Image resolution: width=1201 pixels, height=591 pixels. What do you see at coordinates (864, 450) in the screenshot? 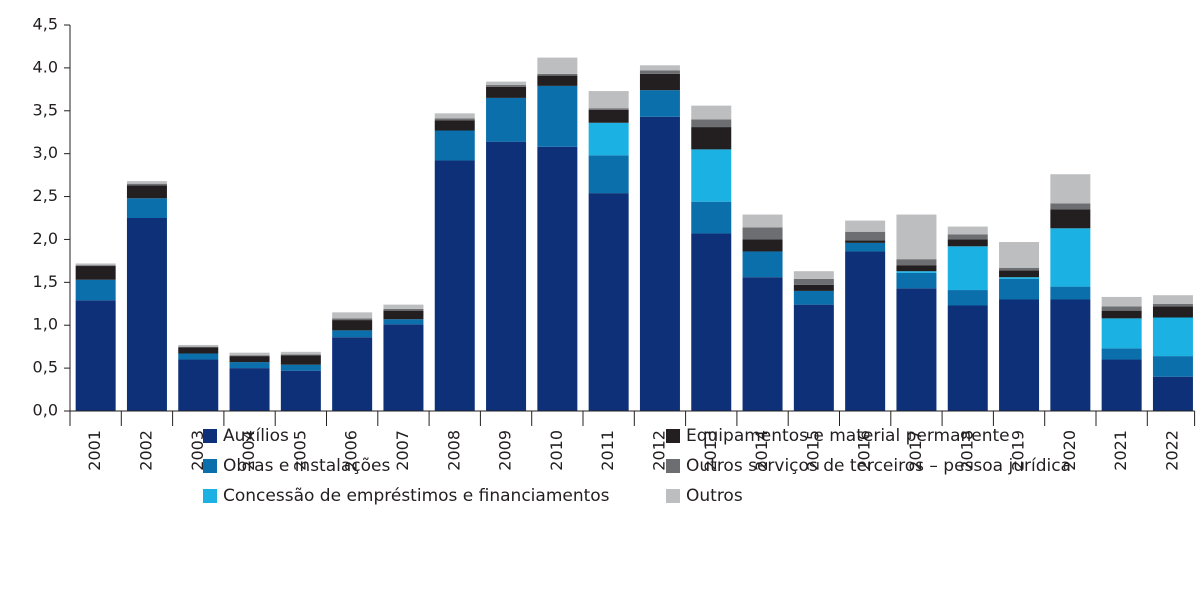
I see `x-tick-label: 2016` at bounding box center [864, 450].